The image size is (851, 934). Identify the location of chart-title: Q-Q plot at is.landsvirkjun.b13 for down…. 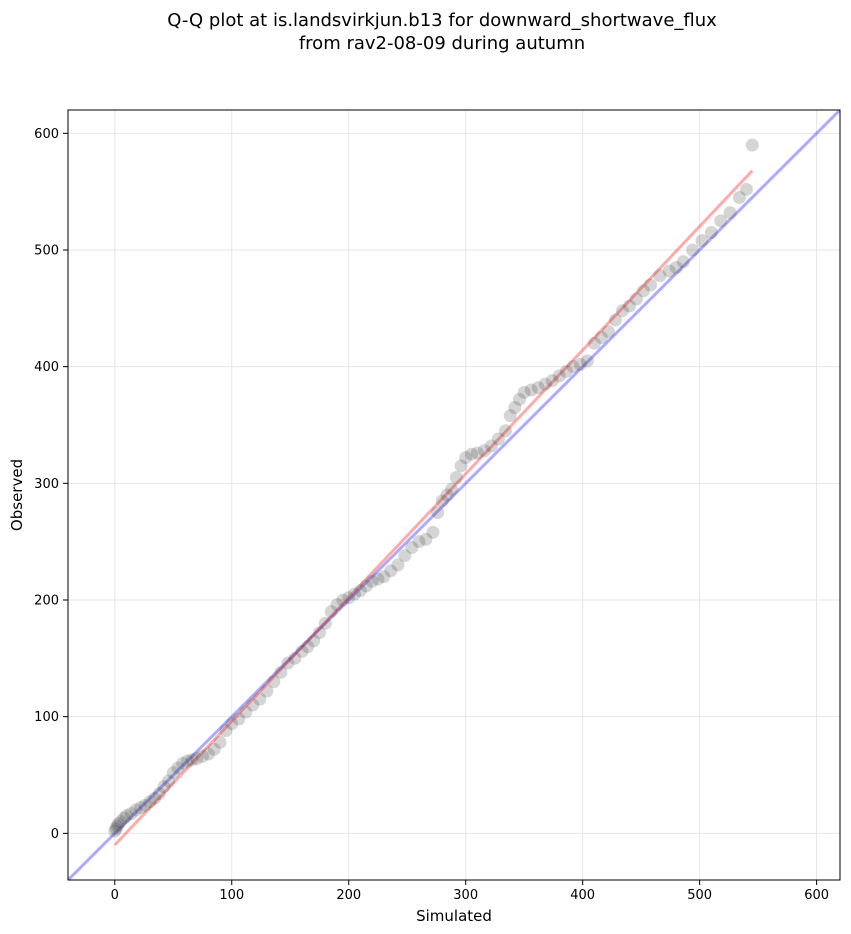
(442, 20).